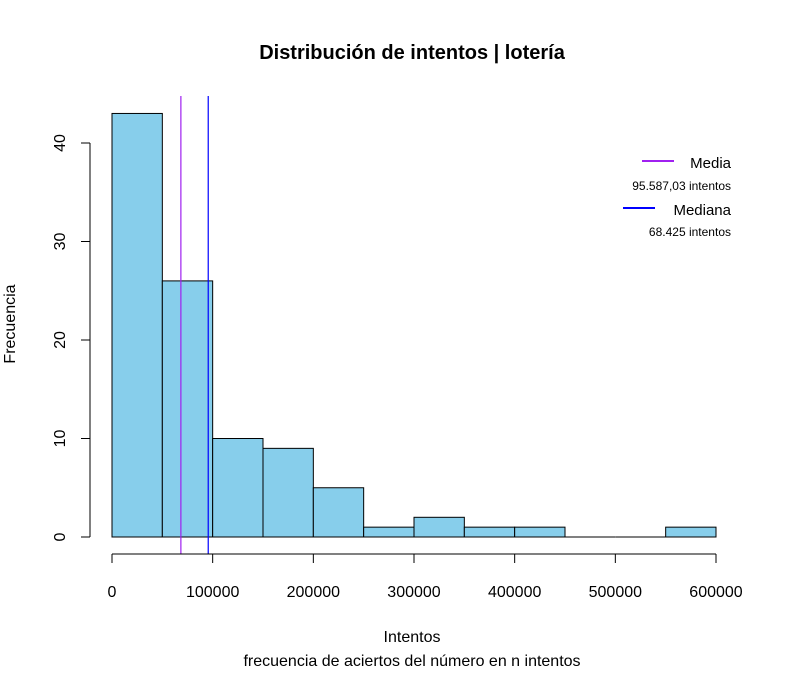 This screenshot has height=697, width=797. What do you see at coordinates (194, 325) in the screenshot?
I see `vlines-group` at bounding box center [194, 325].